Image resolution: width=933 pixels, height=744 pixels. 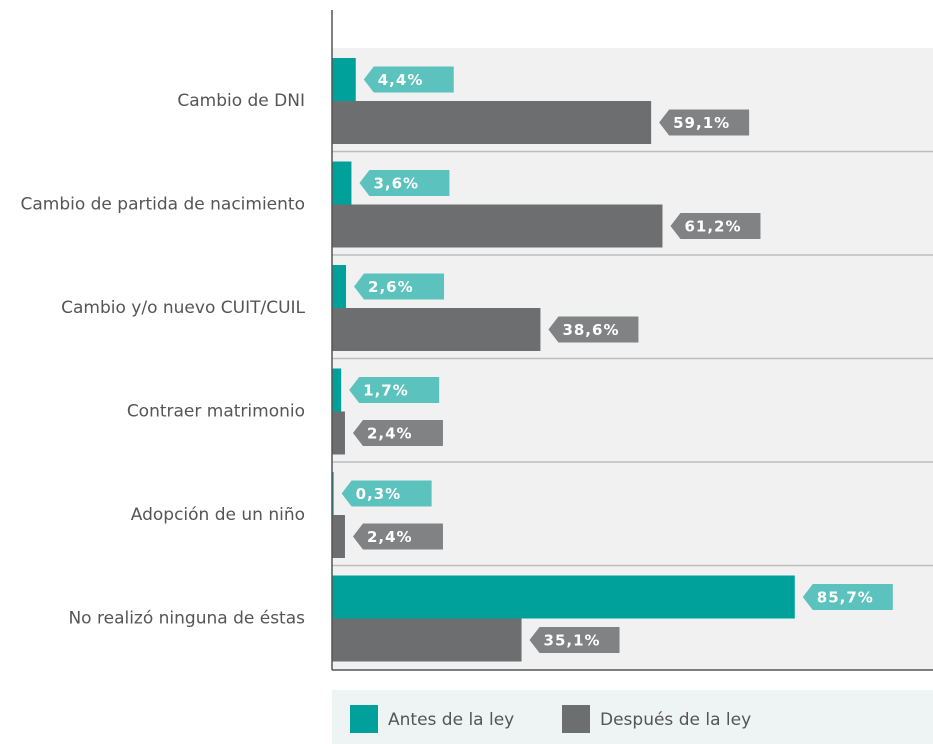 What do you see at coordinates (590, 330) in the screenshot?
I see `value-label: 38,6%` at bounding box center [590, 330].